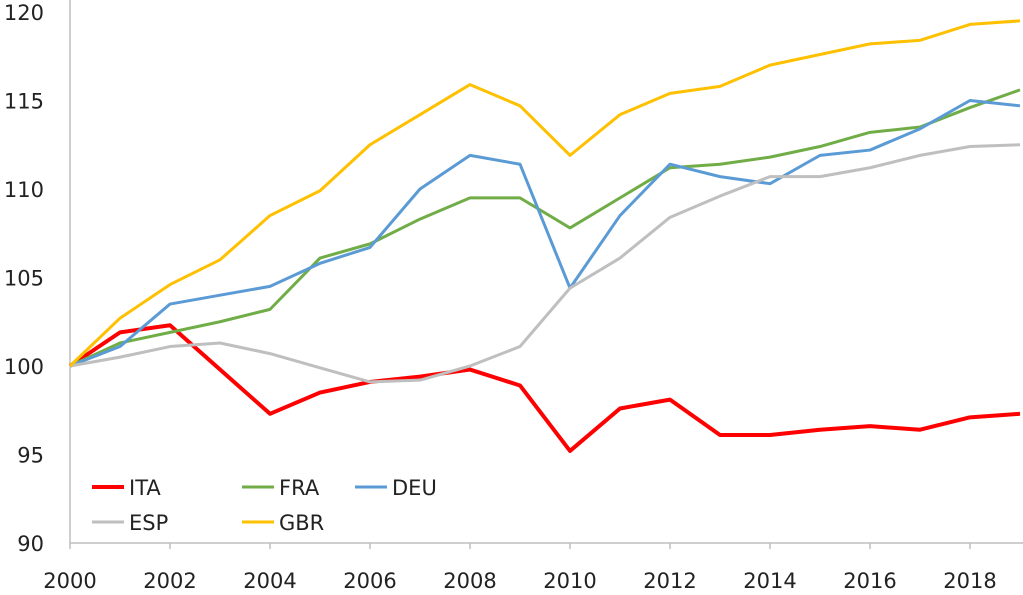 Image resolution: width=1023 pixels, height=595 pixels. What do you see at coordinates (148, 523) in the screenshot?
I see `legend-label-esp: ESP` at bounding box center [148, 523].